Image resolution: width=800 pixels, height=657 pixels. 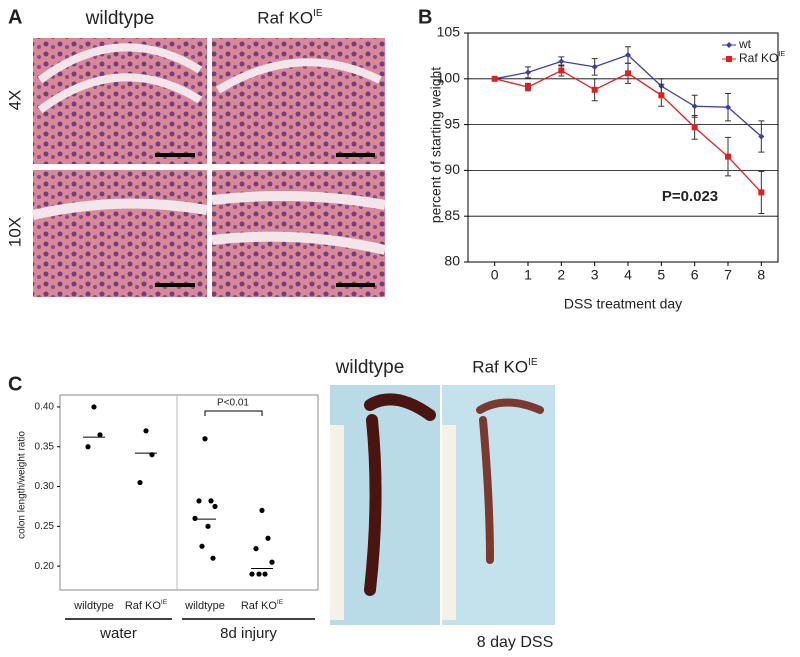 What do you see at coordinates (14, 100) in the screenshot?
I see `row-label: 4X` at bounding box center [14, 100].